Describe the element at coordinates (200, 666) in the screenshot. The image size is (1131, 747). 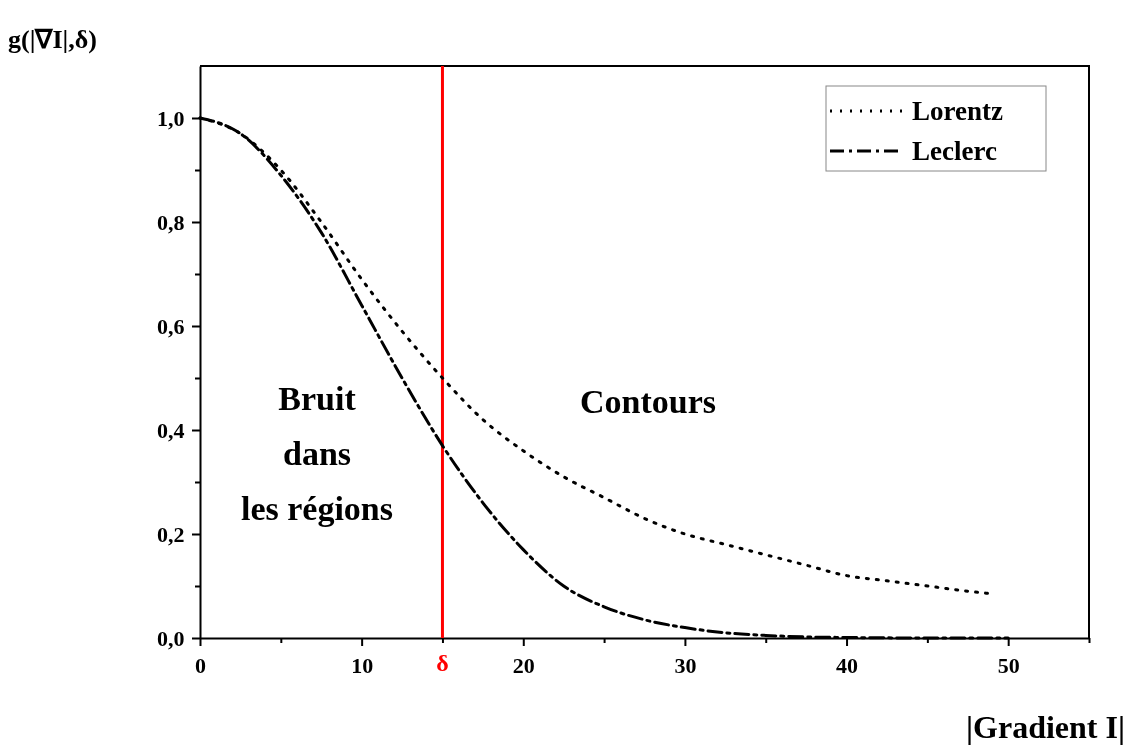
I see `x-tick-label: 0` at that location.